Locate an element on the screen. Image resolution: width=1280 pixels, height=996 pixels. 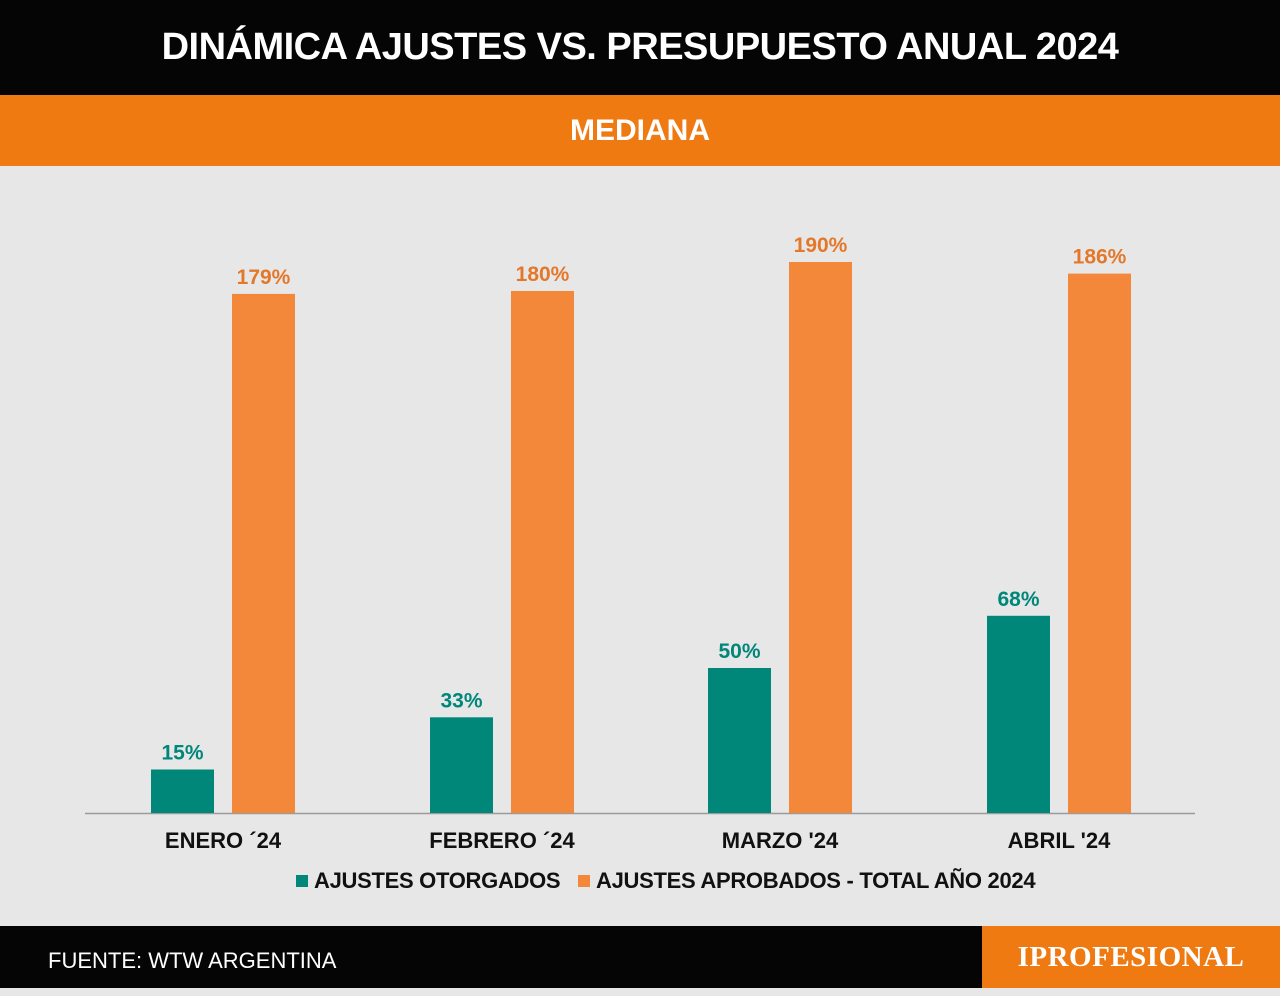
logo: IPROFESIONAL is located at coordinates (1131, 957).